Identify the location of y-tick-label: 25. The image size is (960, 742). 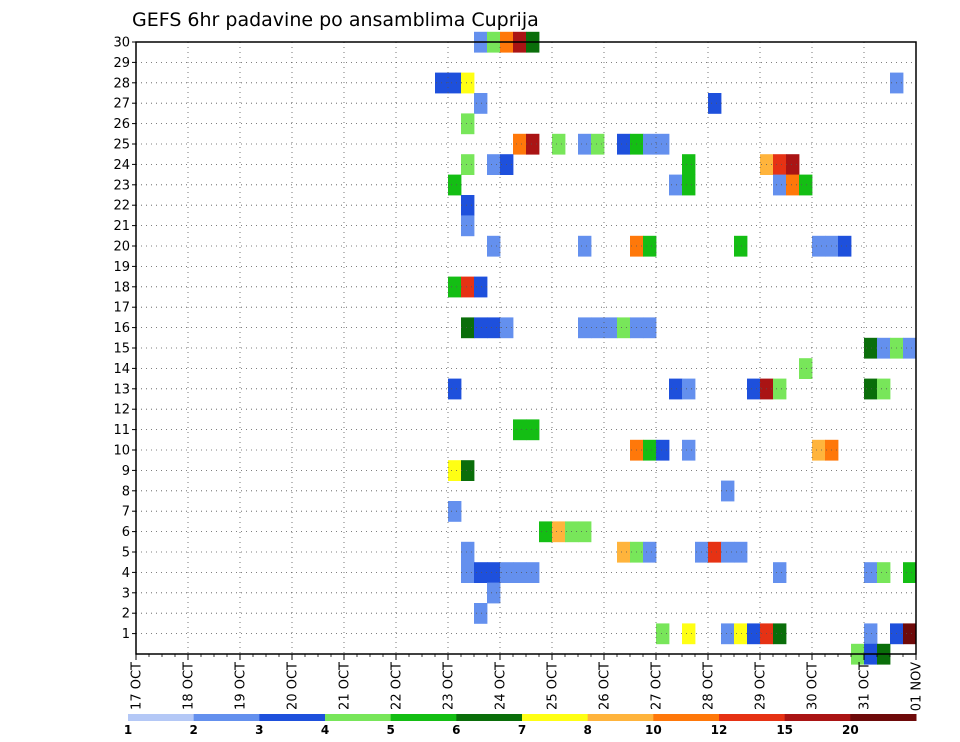
(121, 145).